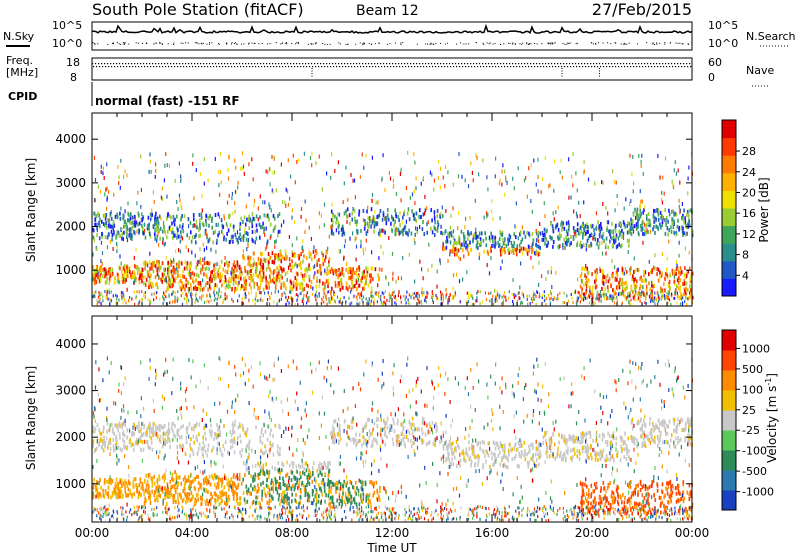 The width and height of the screenshot is (800, 554). Describe the element at coordinates (711, 77) in the screenshot. I see `nave-tick-low: 0` at that location.